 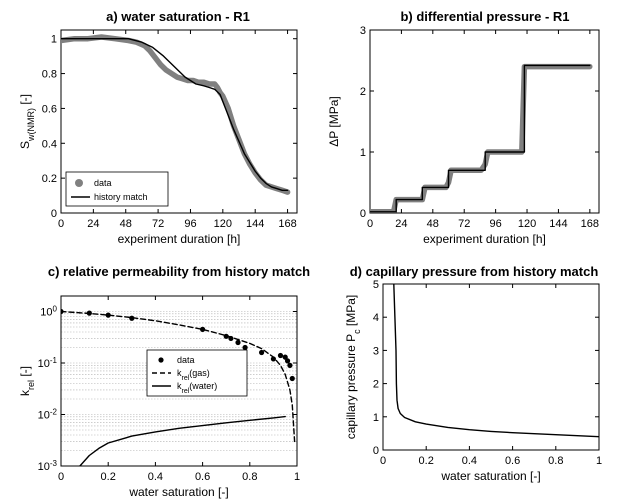 What do you see at coordinates (484, 16) in the screenshot?
I see `chart-title: b) differential pressure - R1` at bounding box center [484, 16].